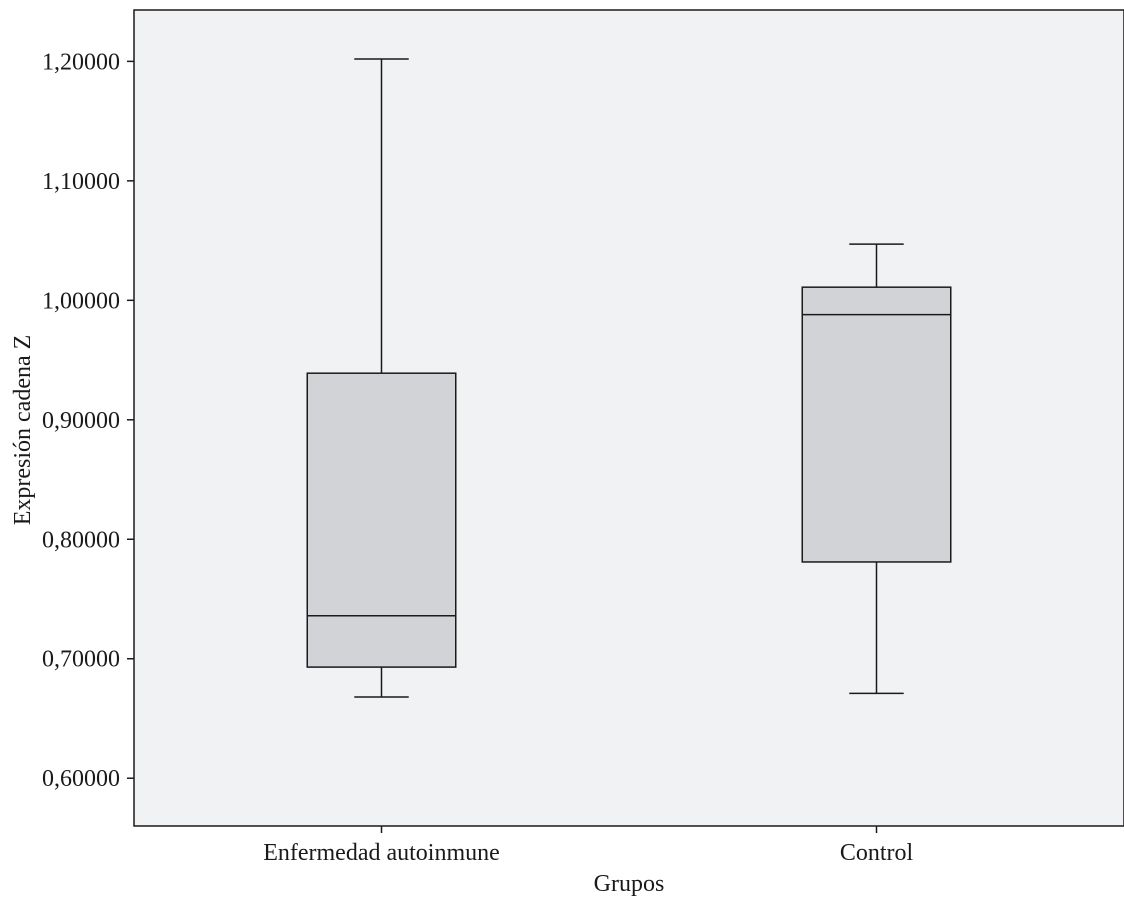 The image size is (1124, 903). What do you see at coordinates (81, 540) in the screenshot?
I see `y-tick-label: 0,80000` at bounding box center [81, 540].